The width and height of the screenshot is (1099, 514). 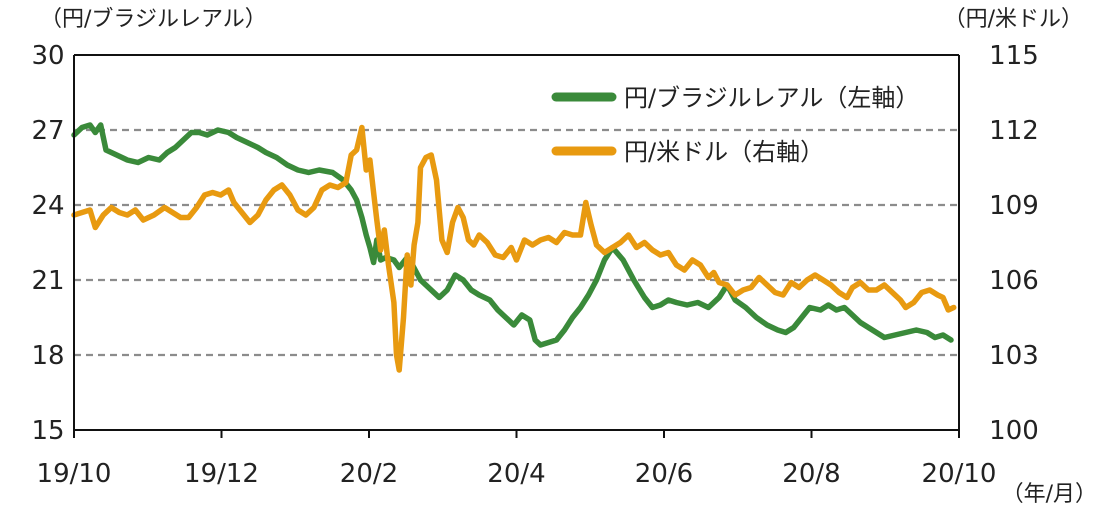 What do you see at coordinates (47, 131) in the screenshot?
I see `y-left-tick-label: 27` at bounding box center [47, 131].